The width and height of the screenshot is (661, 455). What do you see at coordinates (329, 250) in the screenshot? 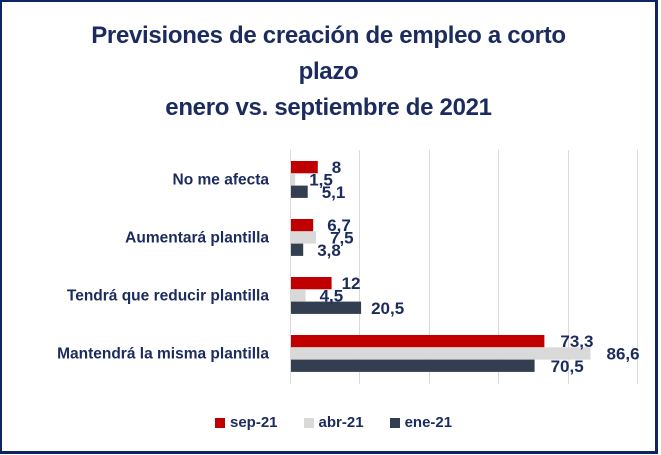
I see `data-label-ene-21-1: 3,8` at bounding box center [329, 250].